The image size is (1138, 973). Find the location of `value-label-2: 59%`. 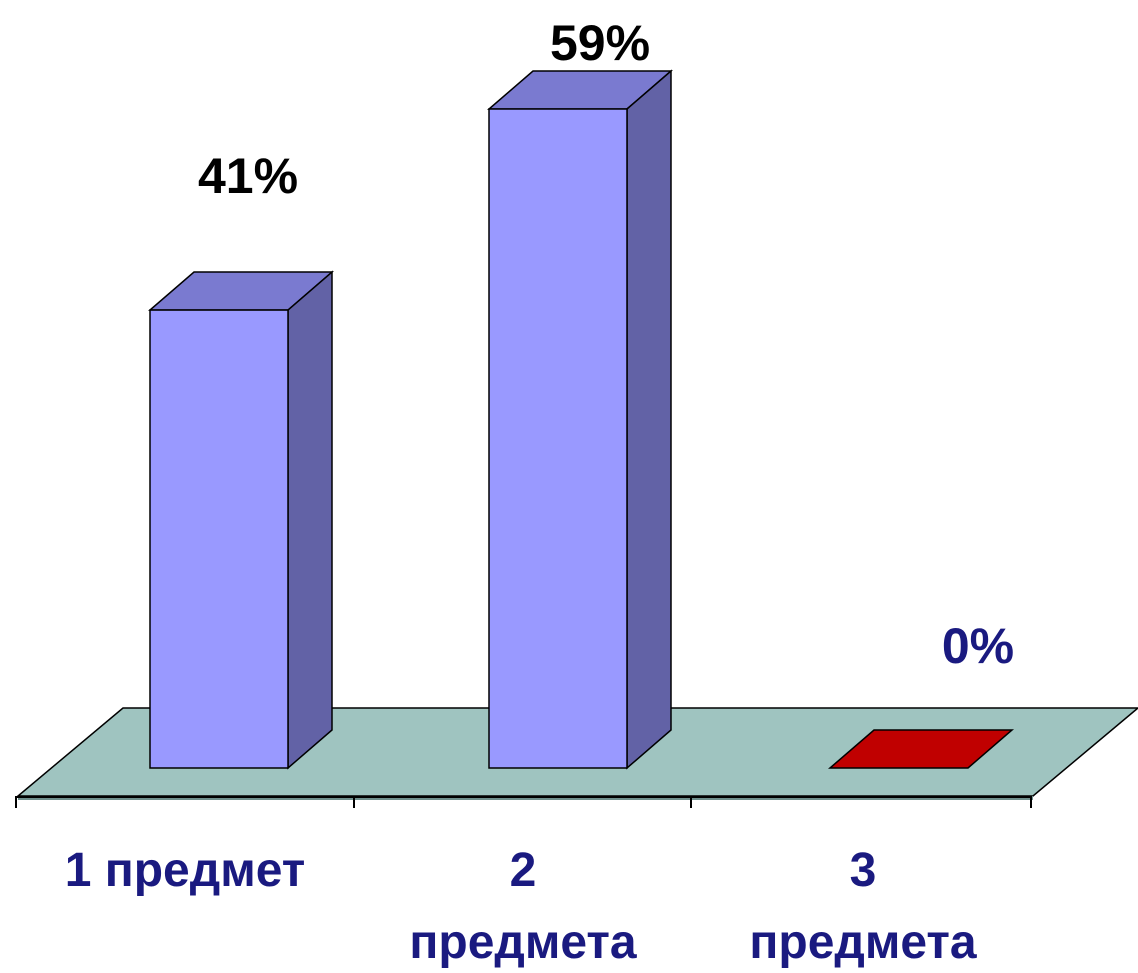

value-label-2: 59% is located at coordinates (600, 43).